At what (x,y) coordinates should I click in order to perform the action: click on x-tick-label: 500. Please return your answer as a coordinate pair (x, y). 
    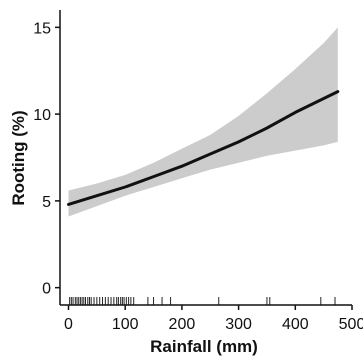
    Looking at the image, I should click on (351, 324).